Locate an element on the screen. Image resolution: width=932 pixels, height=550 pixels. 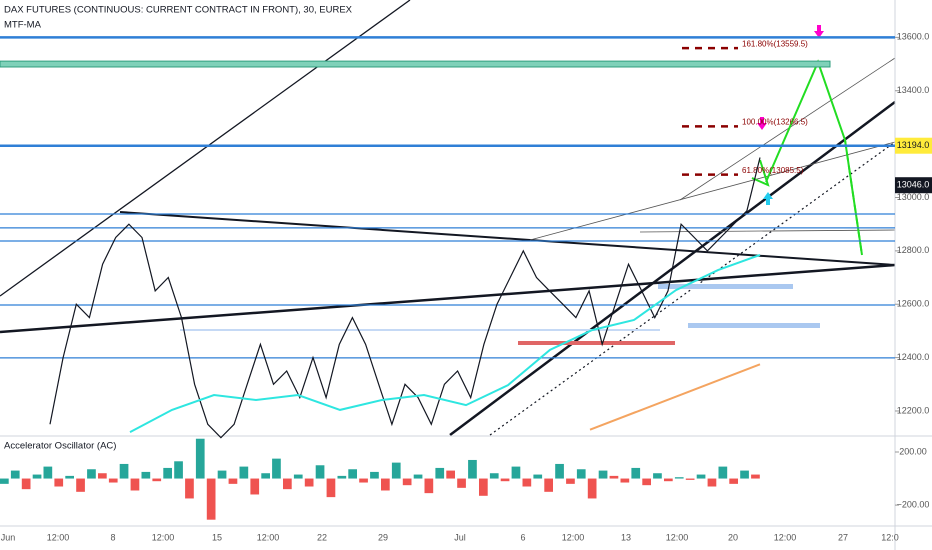
x-tick-label: 13 is located at coordinates (626, 537).